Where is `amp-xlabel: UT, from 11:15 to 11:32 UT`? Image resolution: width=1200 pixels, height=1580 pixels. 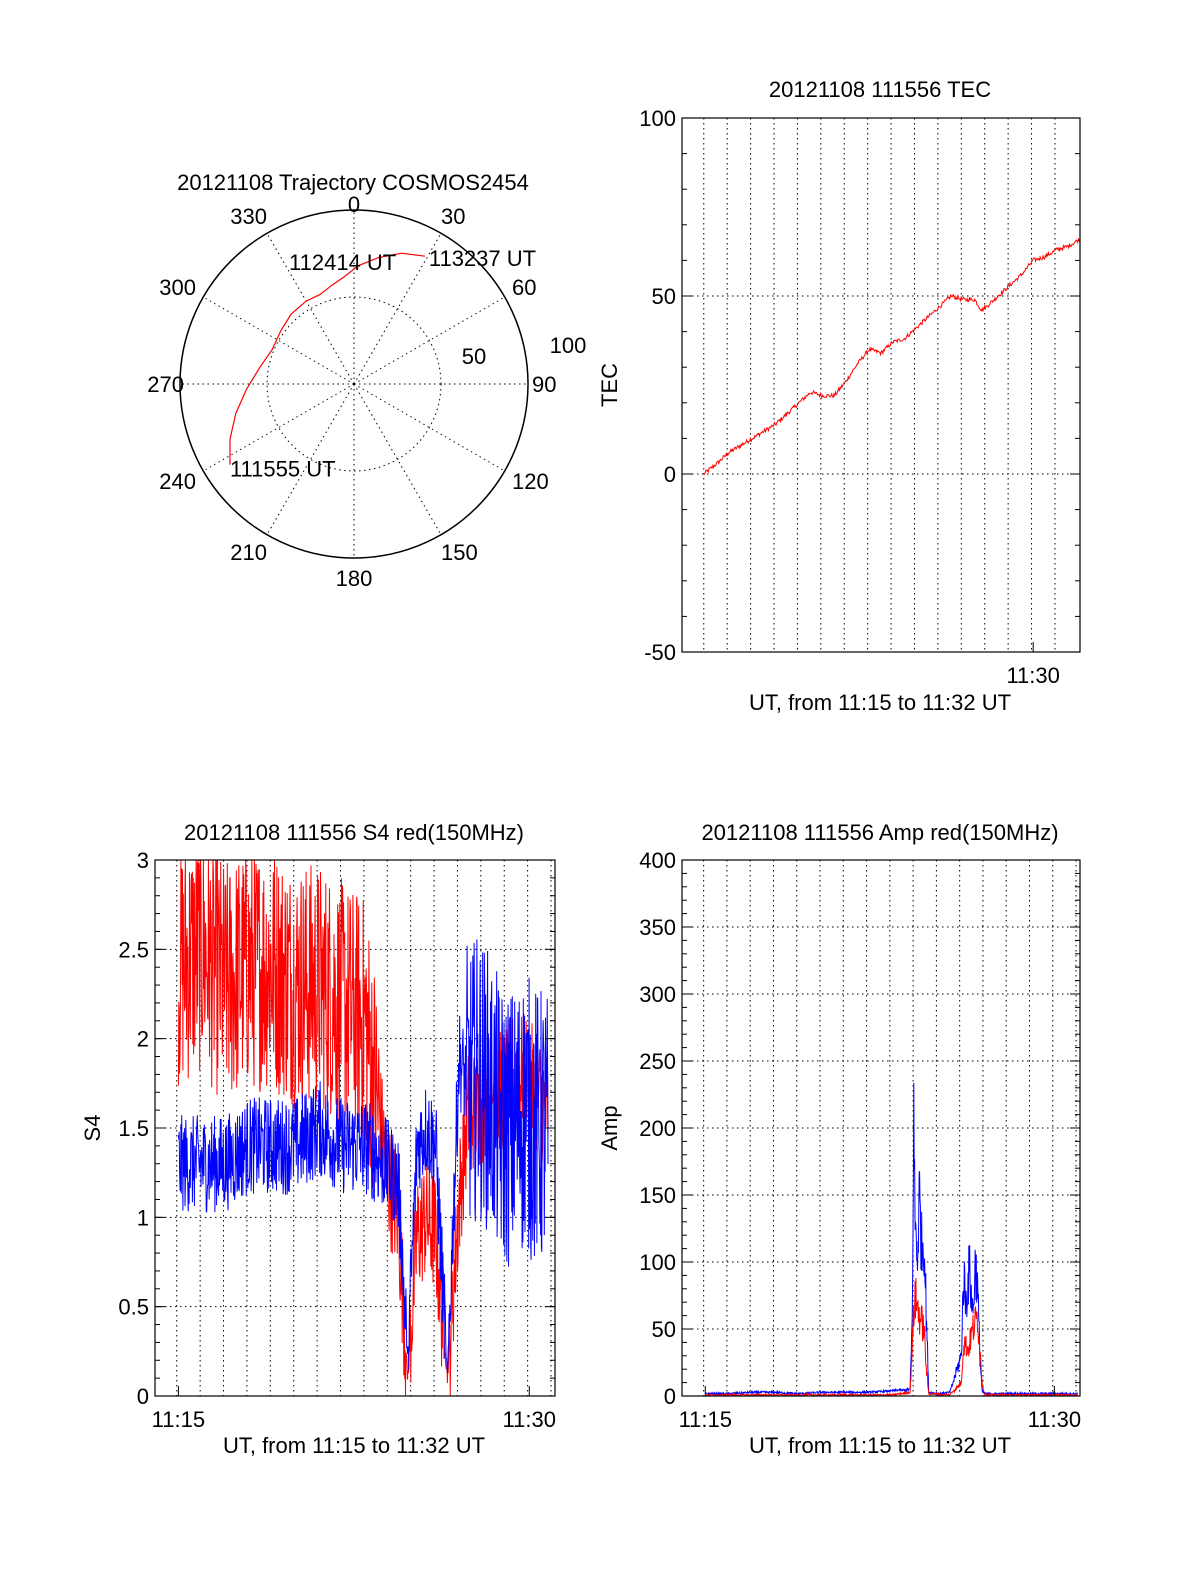
amp-xlabel: UT, from 11:15 to 11:32 UT is located at coordinates (880, 1445).